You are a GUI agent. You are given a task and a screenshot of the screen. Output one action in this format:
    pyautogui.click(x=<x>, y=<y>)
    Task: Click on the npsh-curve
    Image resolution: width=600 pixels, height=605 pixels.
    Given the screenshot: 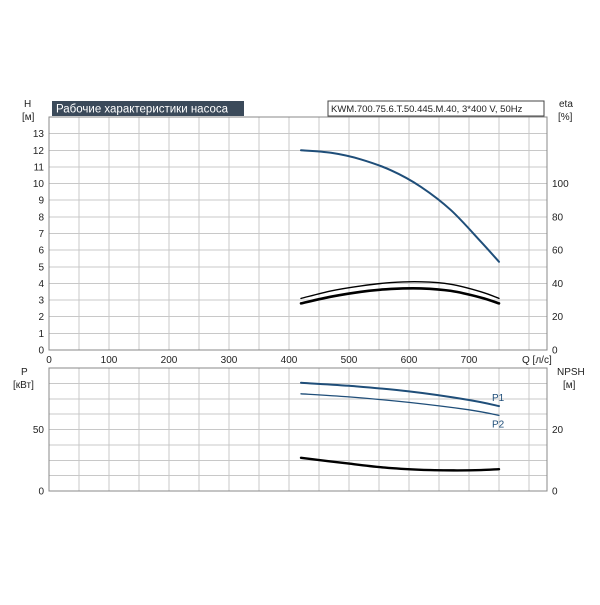 What is the action you would take?
    pyautogui.click(x=400, y=464)
    